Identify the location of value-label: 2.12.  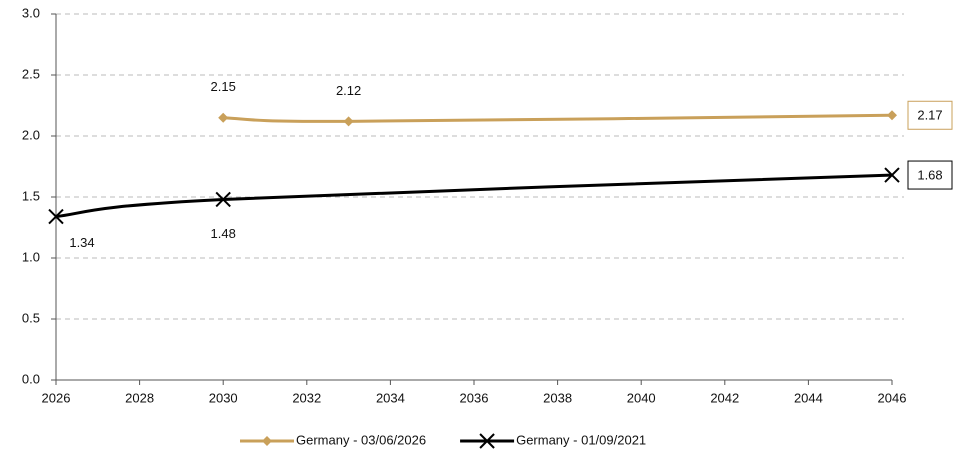
(348, 90).